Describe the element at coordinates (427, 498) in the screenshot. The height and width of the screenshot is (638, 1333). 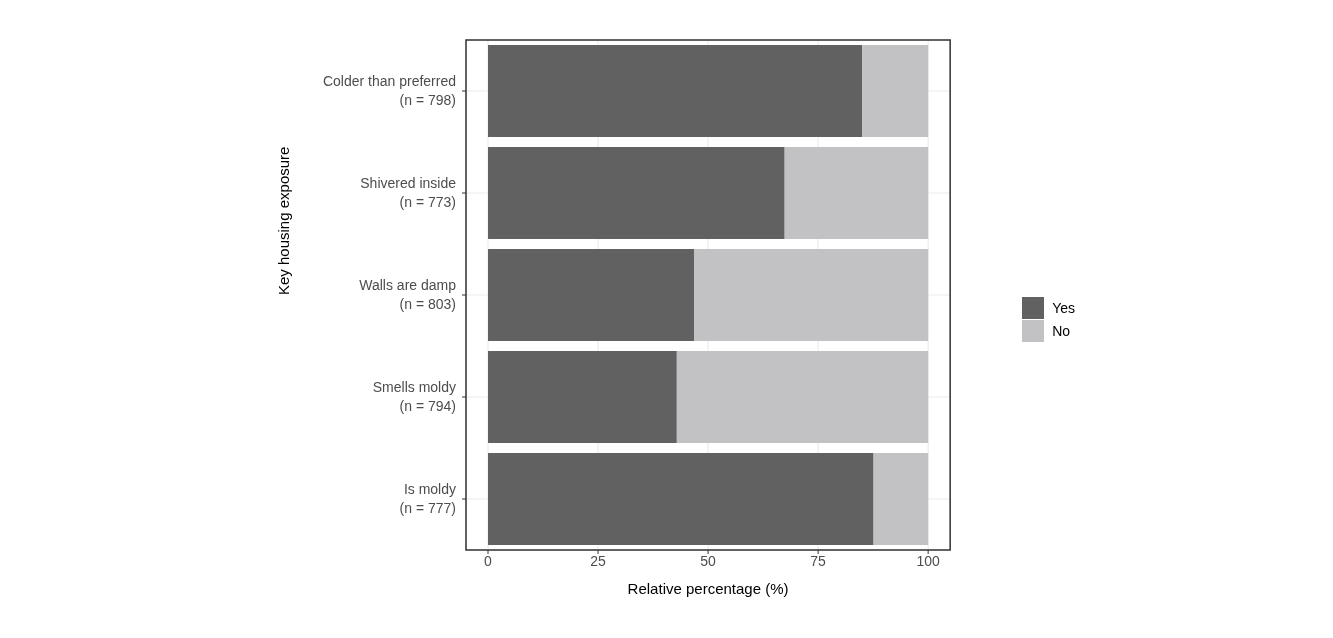
I see `y-tick-label: Is moldy (n = 777)` at that location.